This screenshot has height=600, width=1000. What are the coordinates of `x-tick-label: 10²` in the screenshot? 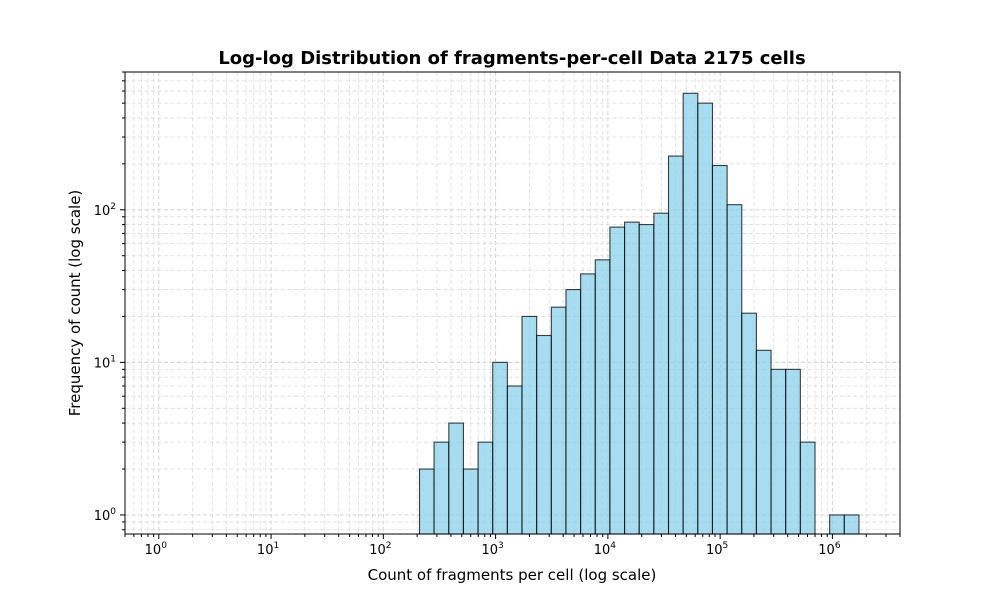 It's located at (380, 549).